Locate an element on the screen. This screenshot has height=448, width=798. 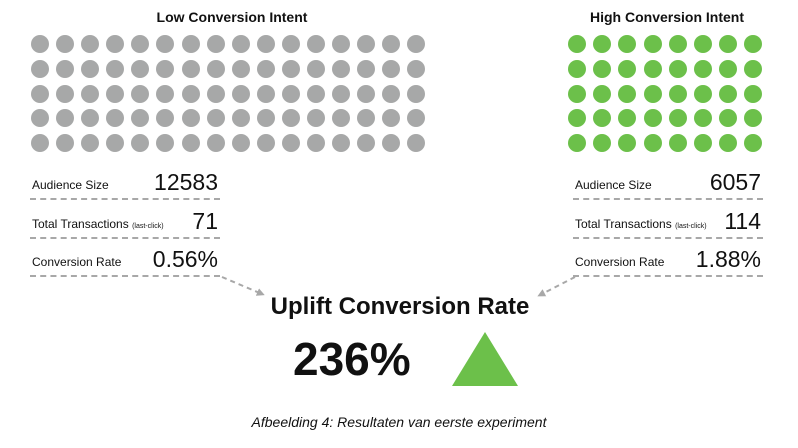
metric-value: 12583 is located at coordinates (186, 182).